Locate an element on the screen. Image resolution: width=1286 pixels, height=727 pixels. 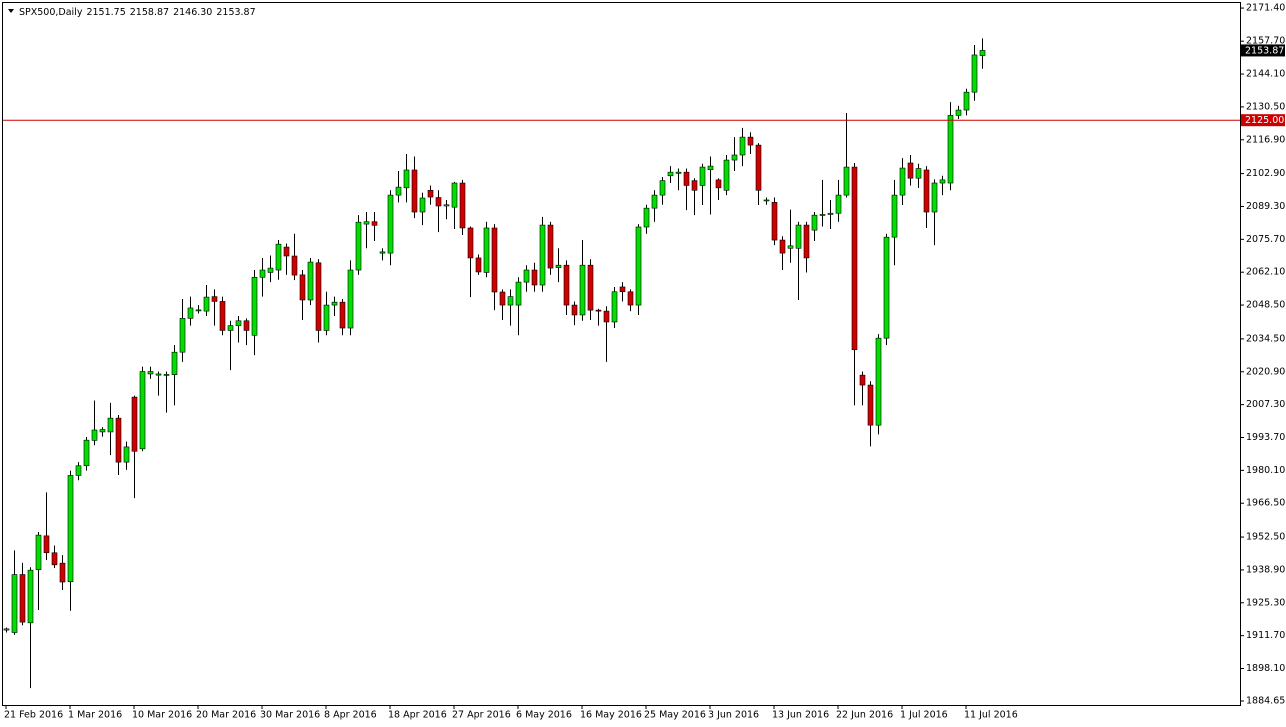
x-tick-label: 16 May 2016 is located at coordinates (611, 715).